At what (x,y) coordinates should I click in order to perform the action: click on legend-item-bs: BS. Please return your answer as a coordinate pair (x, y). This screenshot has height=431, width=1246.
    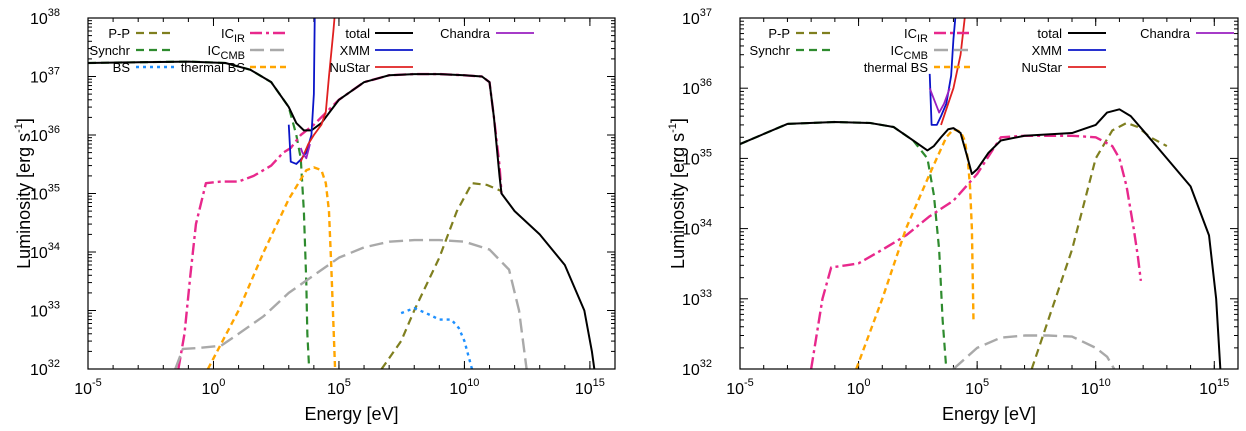
    Looking at the image, I should click on (143, 67).